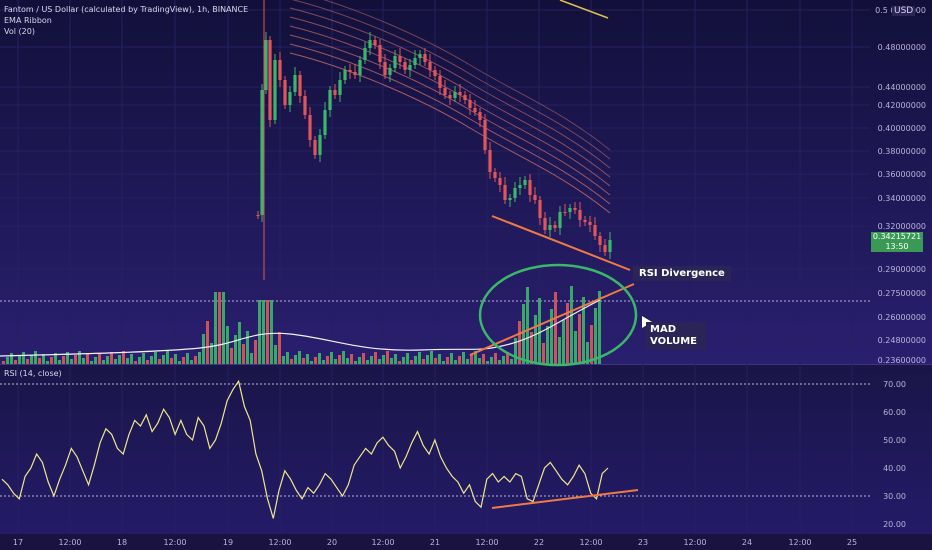 The height and width of the screenshot is (550, 932). Describe the element at coordinates (561, 243) in the screenshot. I see `price-trendline` at that location.